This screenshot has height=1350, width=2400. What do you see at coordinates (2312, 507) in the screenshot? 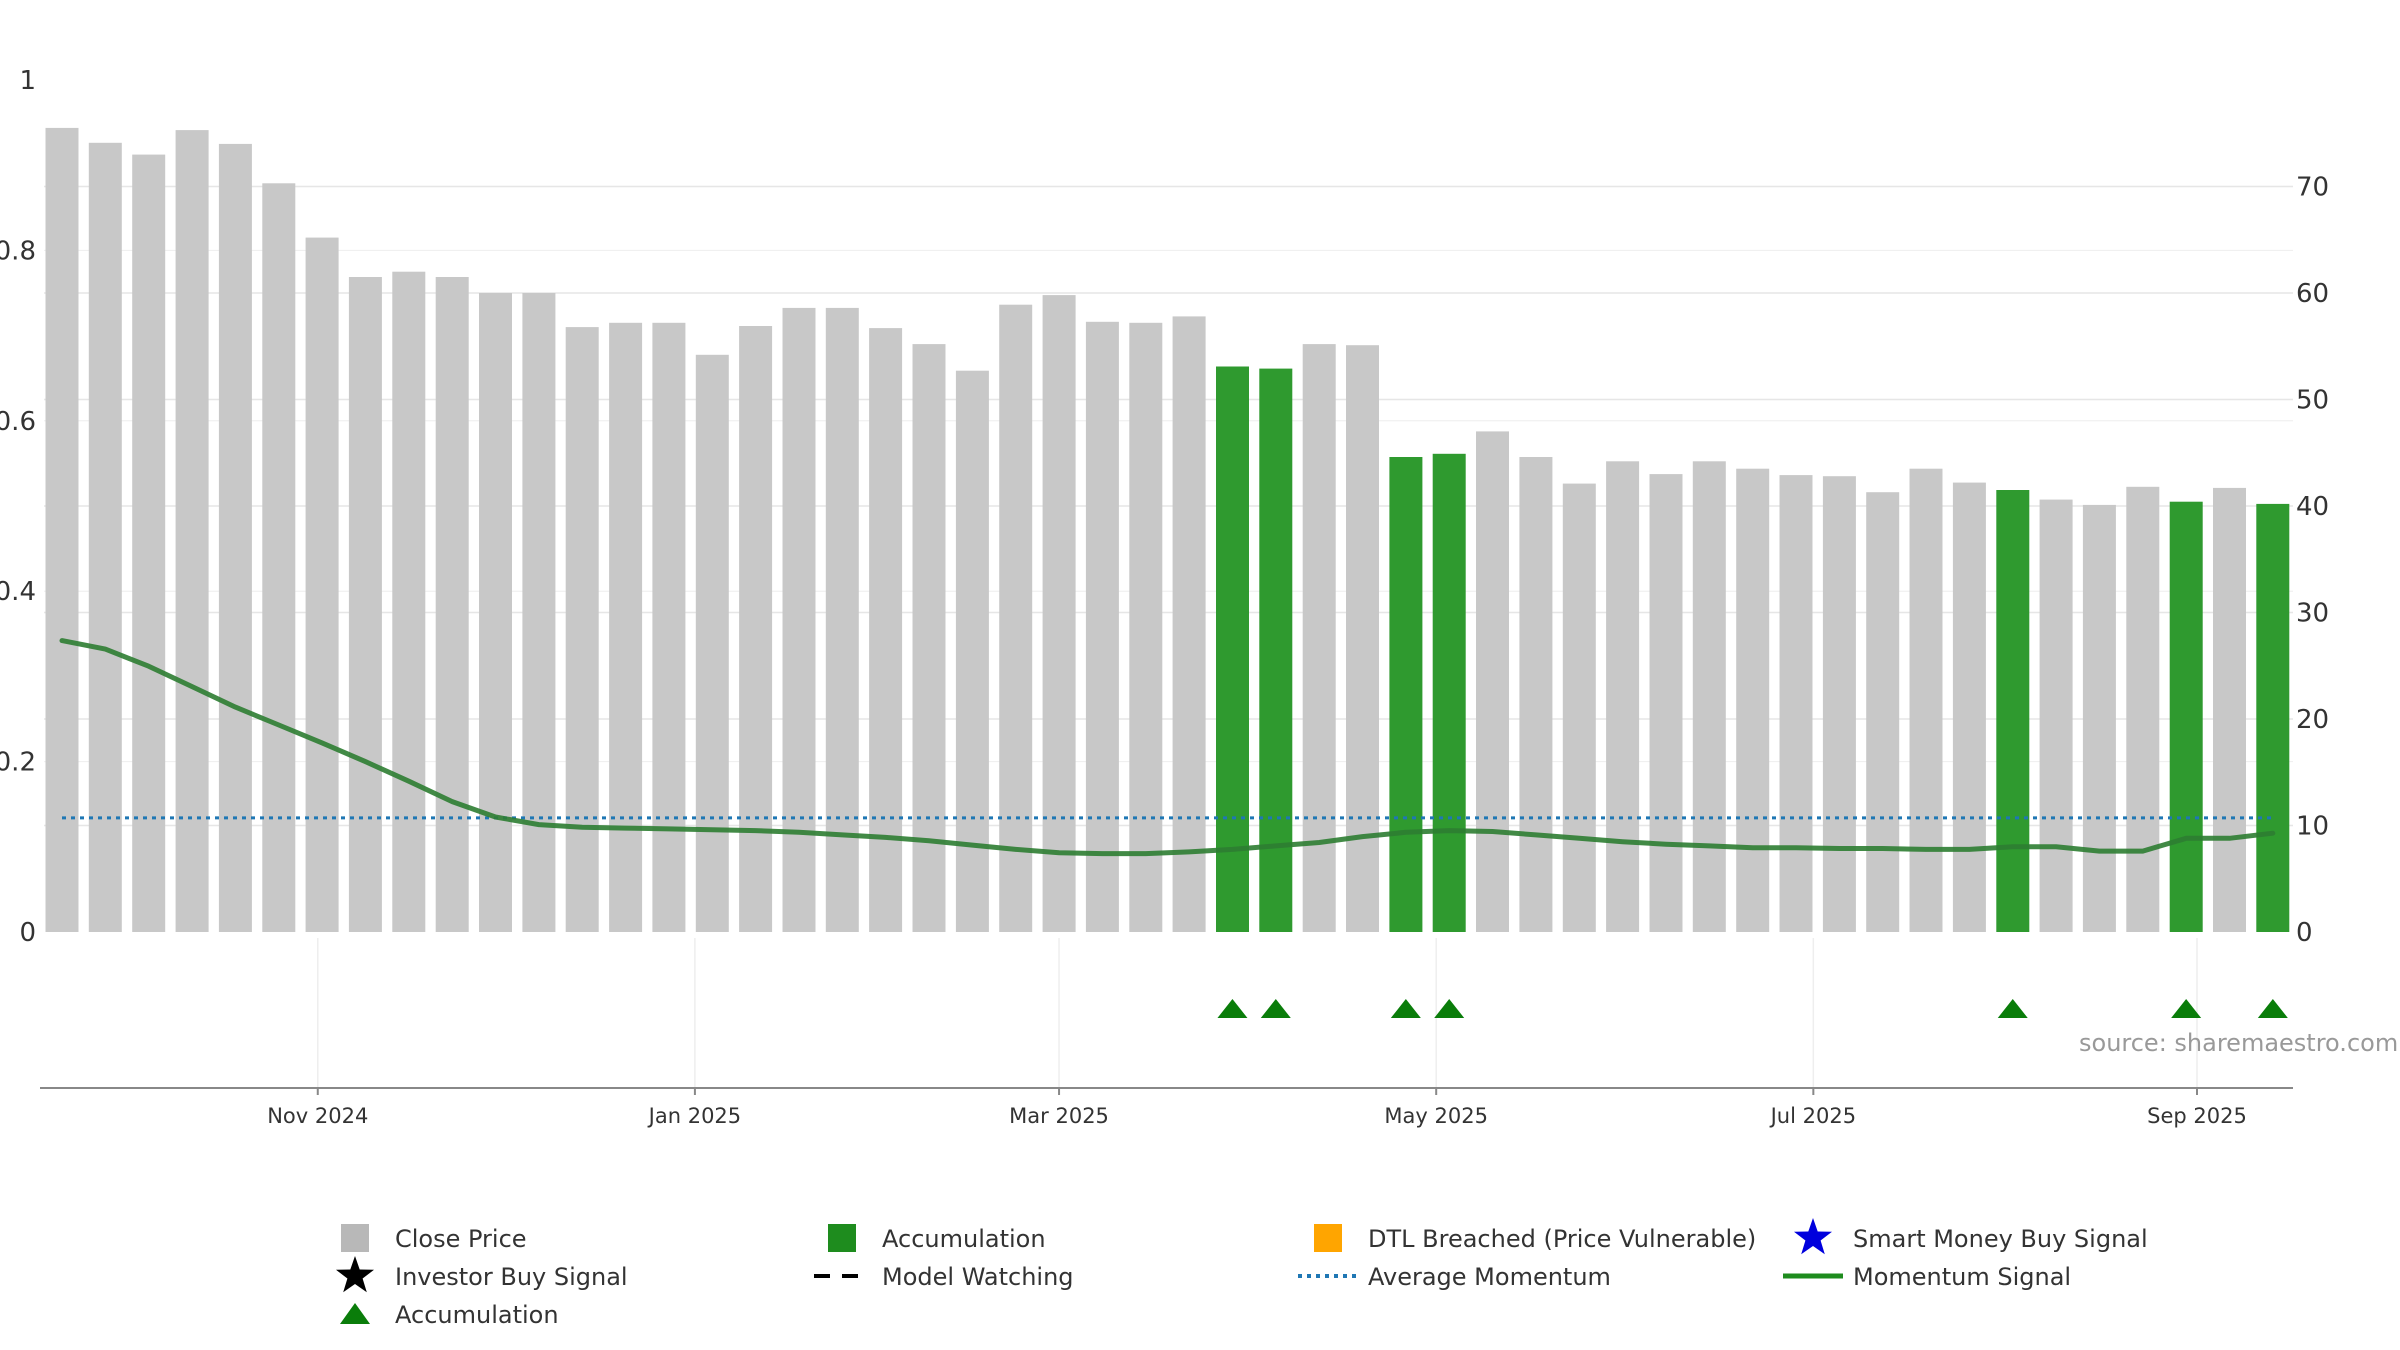
I see `right-axis-tick-label: 40` at bounding box center [2312, 507].